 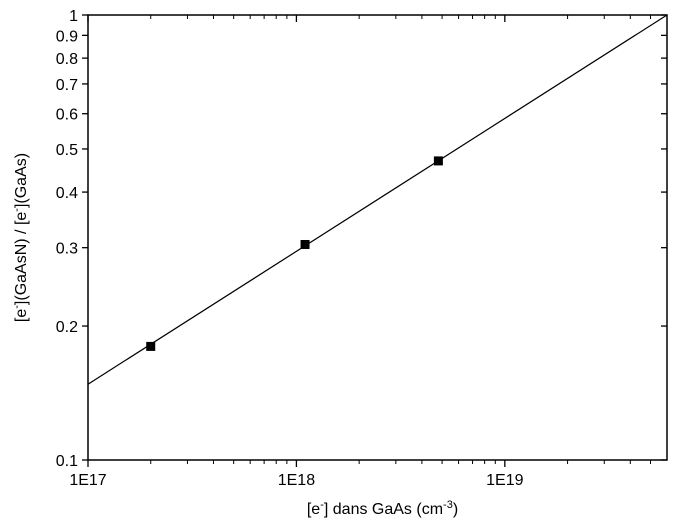 I want to click on x-axis-label: [e-] dans GaAs (cm-3), so click(x=382, y=508).